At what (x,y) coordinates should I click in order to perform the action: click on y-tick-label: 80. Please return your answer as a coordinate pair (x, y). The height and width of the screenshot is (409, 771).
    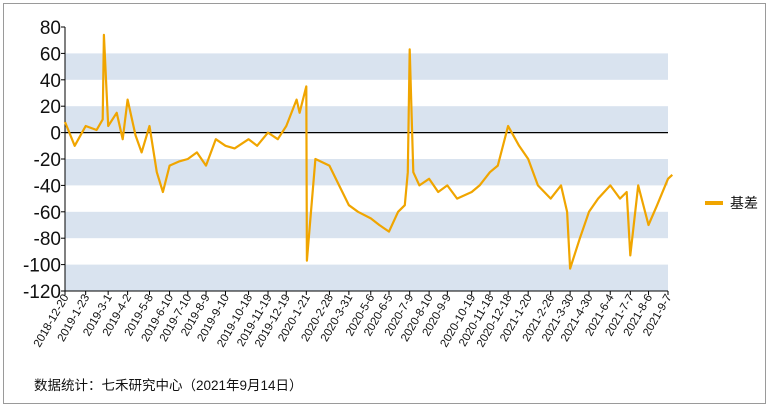
    Looking at the image, I should click on (50, 28).